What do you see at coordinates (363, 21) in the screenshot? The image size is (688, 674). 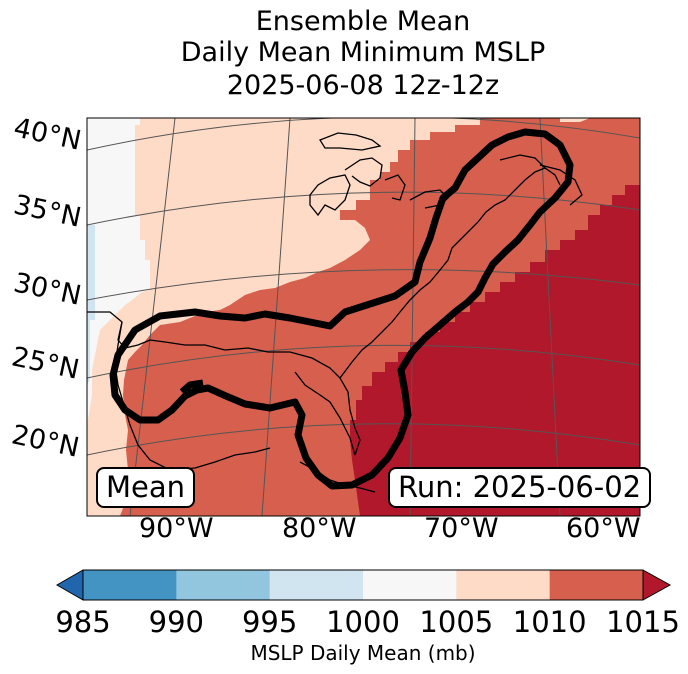 I see `title-line-1: Ensemble Mean` at bounding box center [363, 21].